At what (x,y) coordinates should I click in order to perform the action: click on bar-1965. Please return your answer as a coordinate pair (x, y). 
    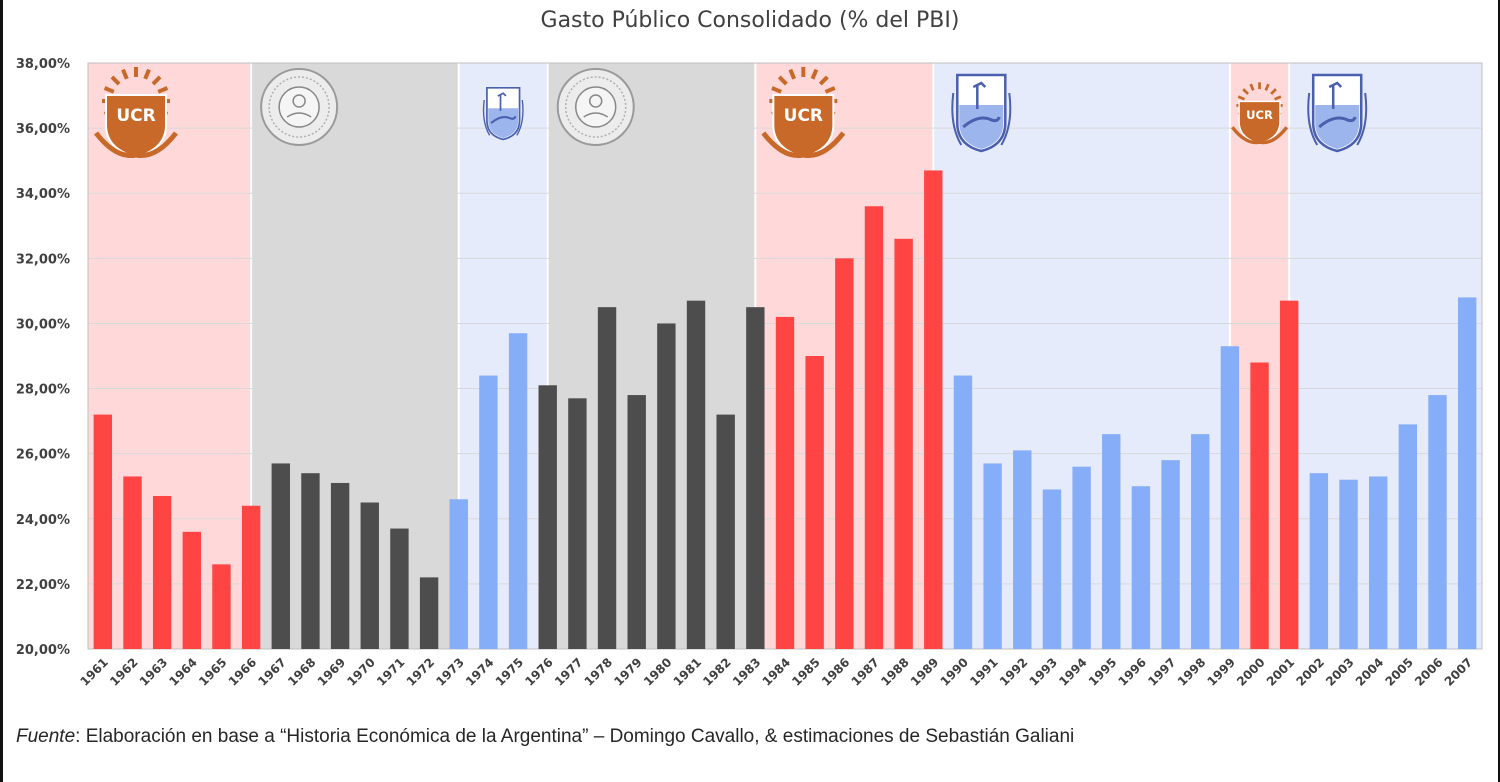
    Looking at the image, I should click on (221, 606).